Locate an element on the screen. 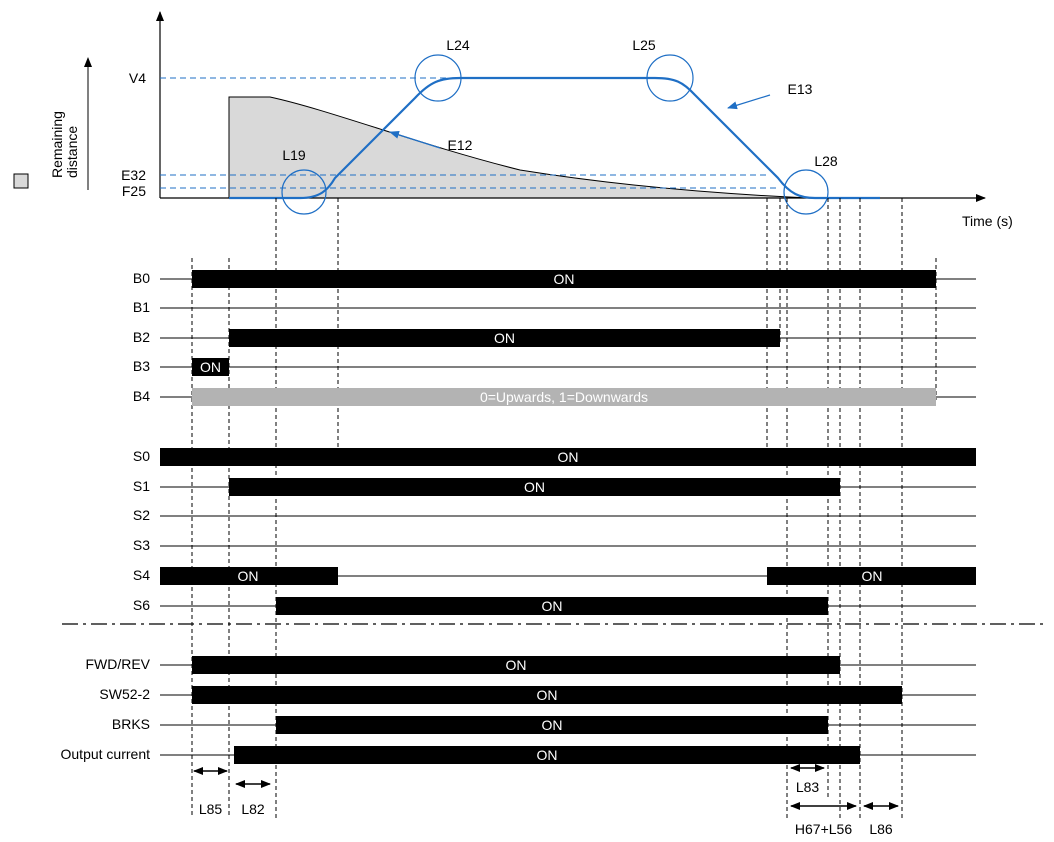  signal-name: BRKS is located at coordinates (131, 724).